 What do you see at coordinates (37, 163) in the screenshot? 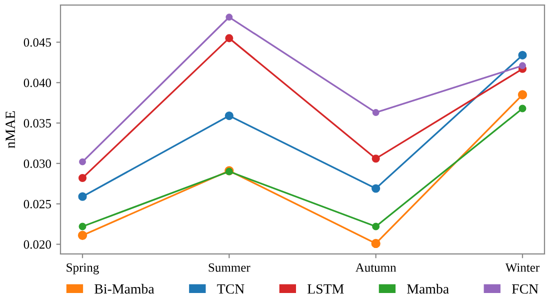
I see `y-tick-label: 0.030` at bounding box center [37, 163].